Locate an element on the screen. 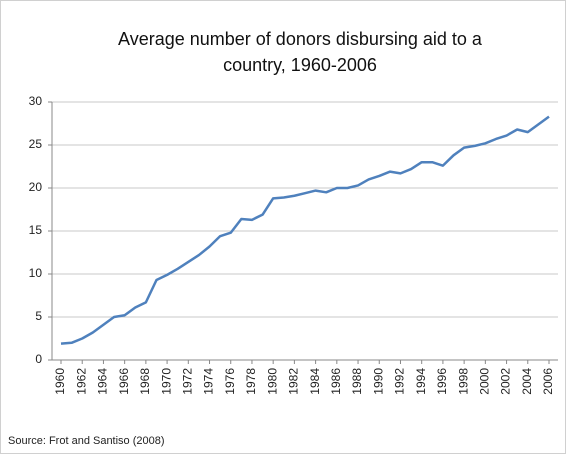 This screenshot has width=566, height=454. x-tick-label: 1982 is located at coordinates (294, 381).